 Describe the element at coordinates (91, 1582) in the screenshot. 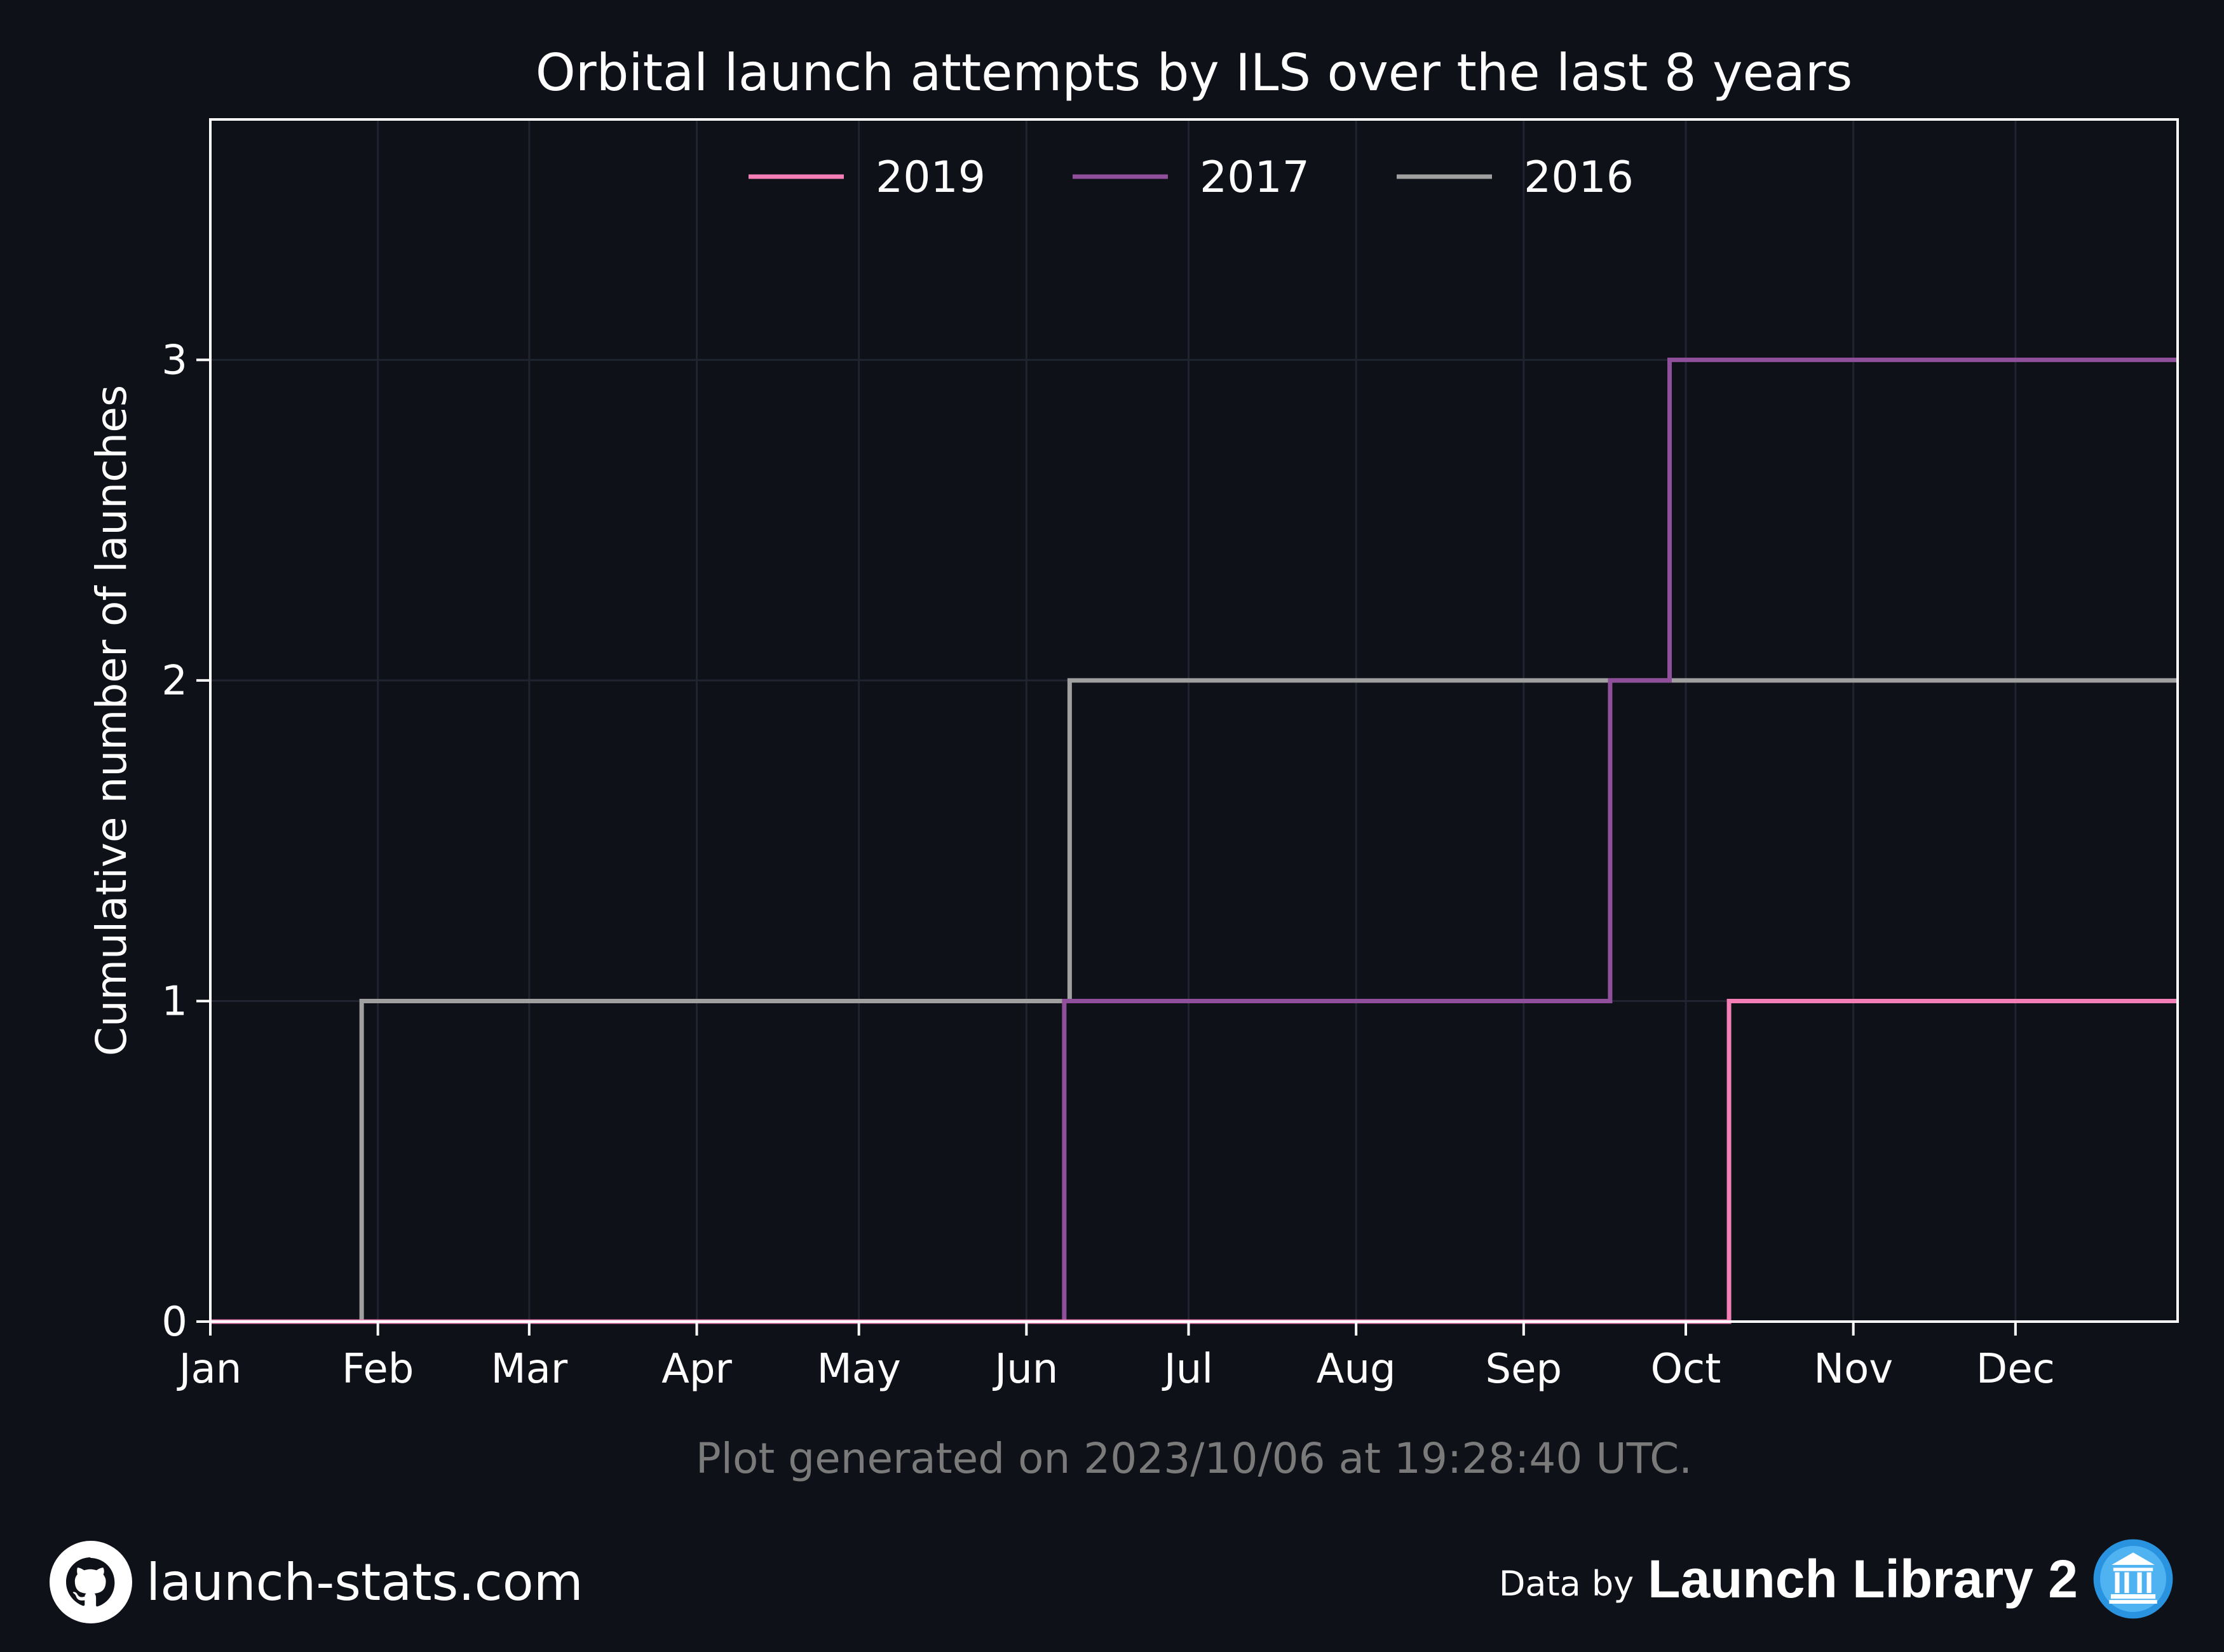

I see `github-icon` at that location.